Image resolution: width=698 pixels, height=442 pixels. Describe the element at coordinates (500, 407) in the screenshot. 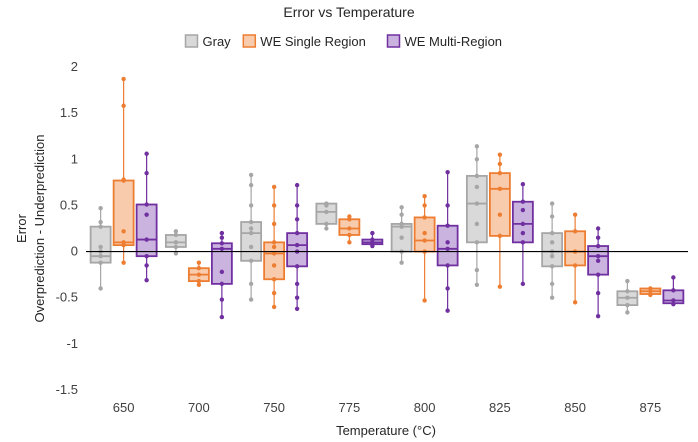

I see `x-tick-label: 825` at that location.